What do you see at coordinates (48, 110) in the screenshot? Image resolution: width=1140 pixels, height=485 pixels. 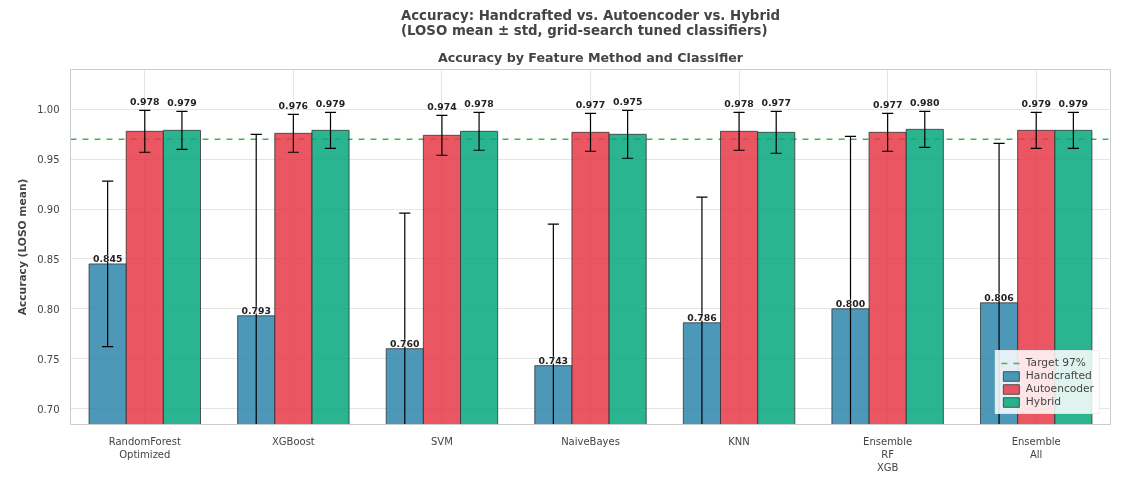 I see `y-tick-label: 1.00` at bounding box center [48, 110].